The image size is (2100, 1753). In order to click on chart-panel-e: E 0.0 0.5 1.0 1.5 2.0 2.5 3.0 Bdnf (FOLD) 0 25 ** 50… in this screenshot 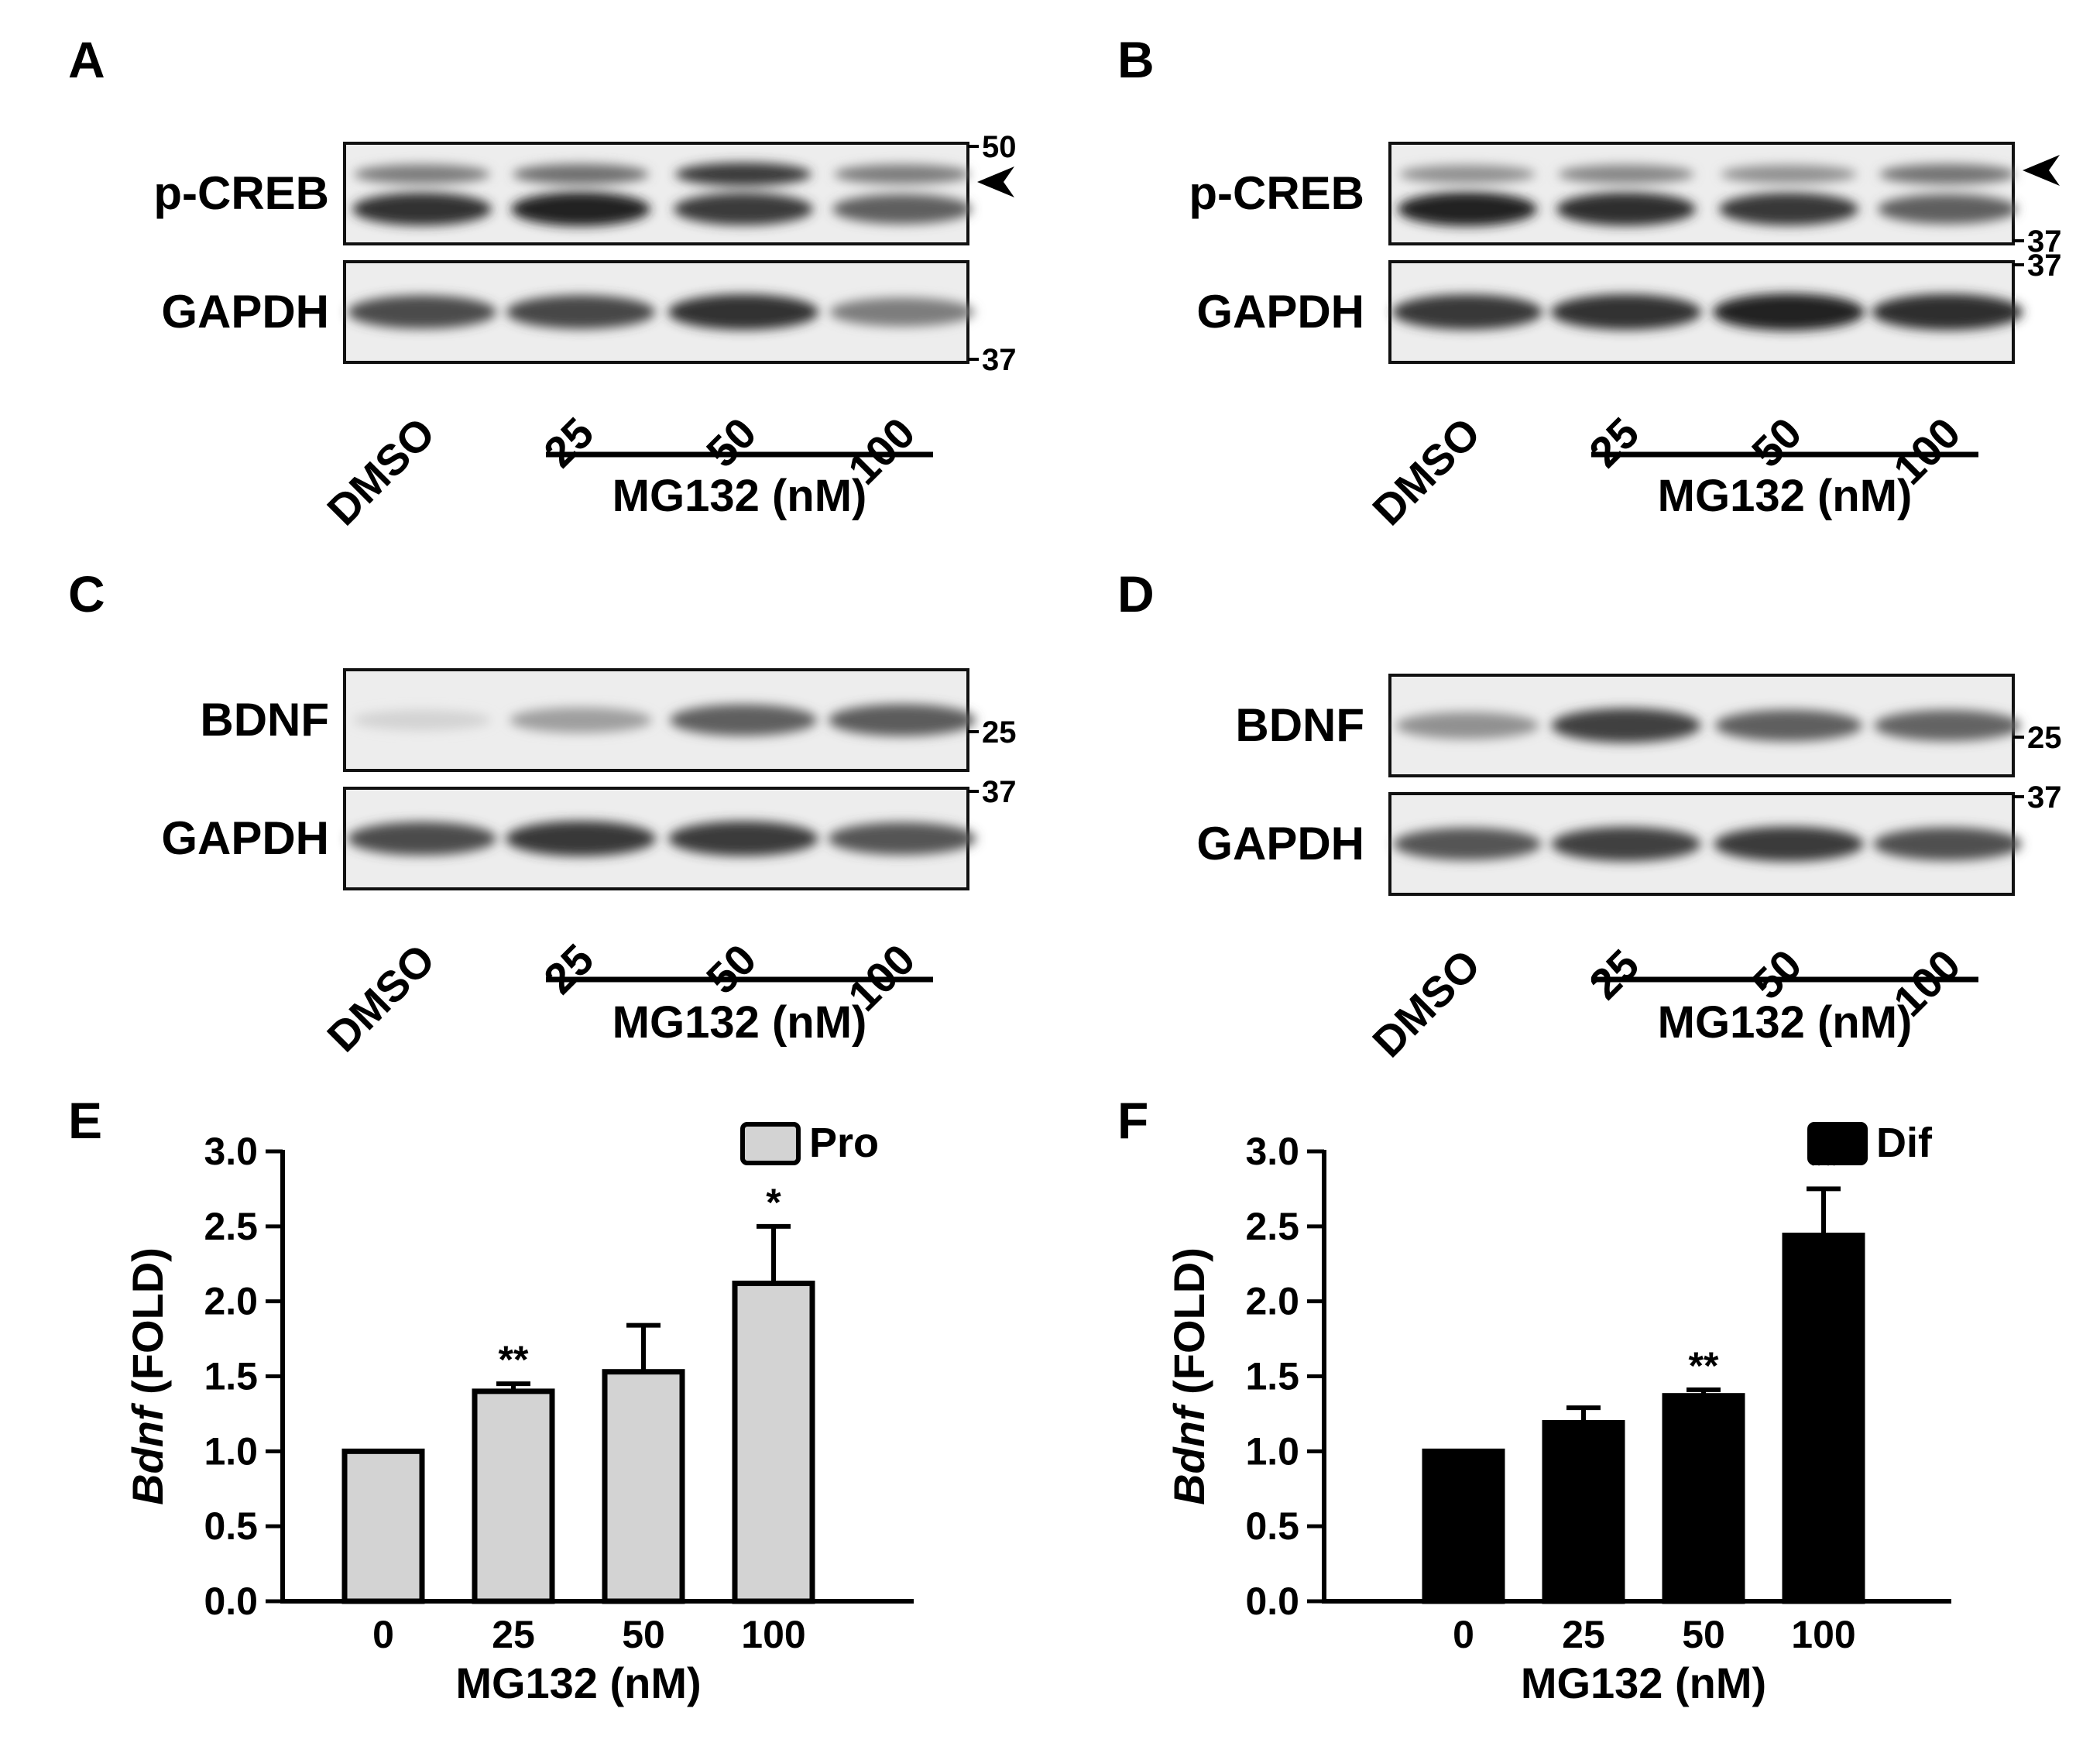, I will do `click(491, 1399)`.